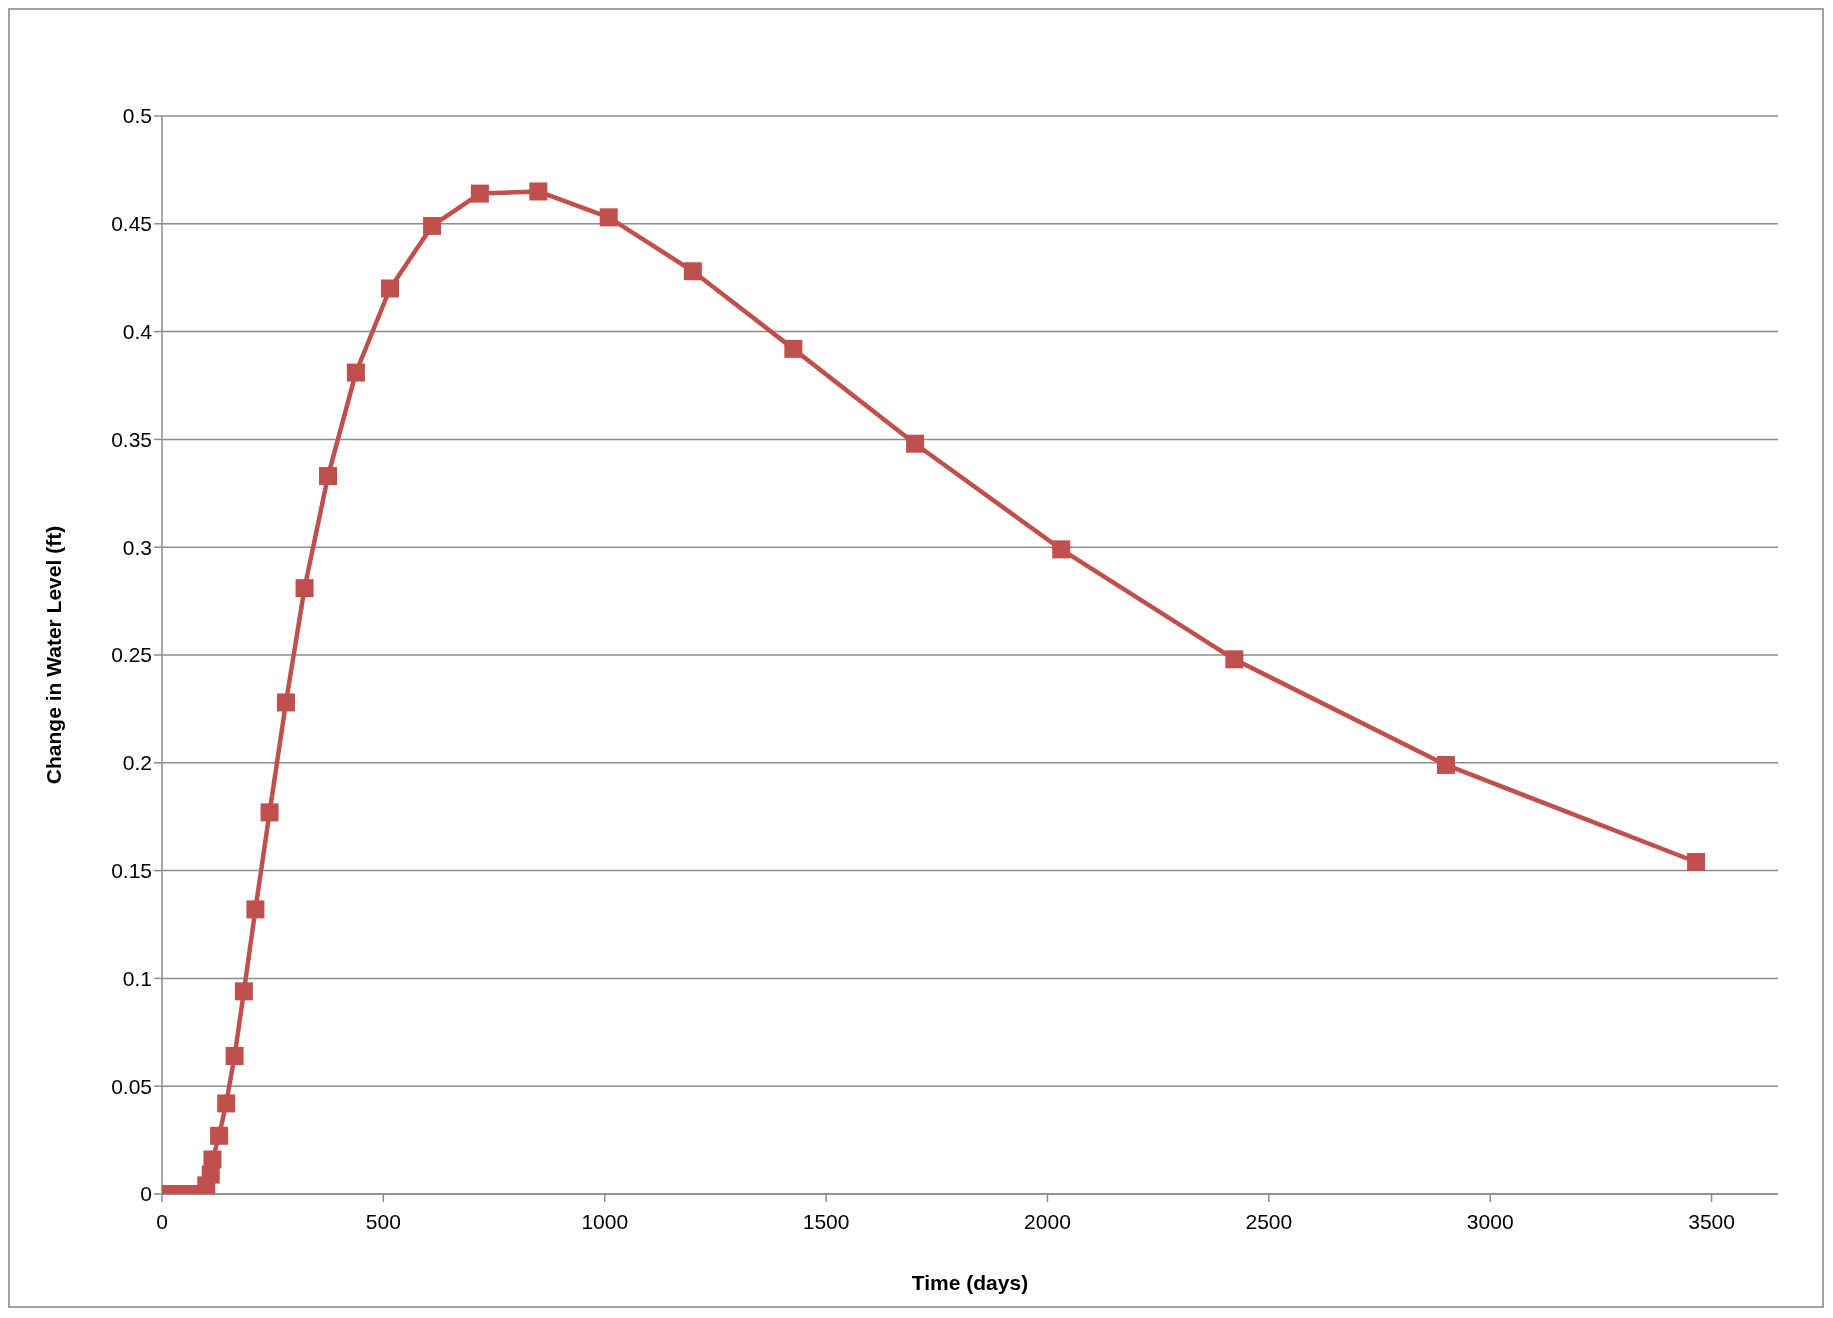 The image size is (1833, 1318). Describe the element at coordinates (137, 332) in the screenshot. I see `y-tick-label: 0.4` at that location.